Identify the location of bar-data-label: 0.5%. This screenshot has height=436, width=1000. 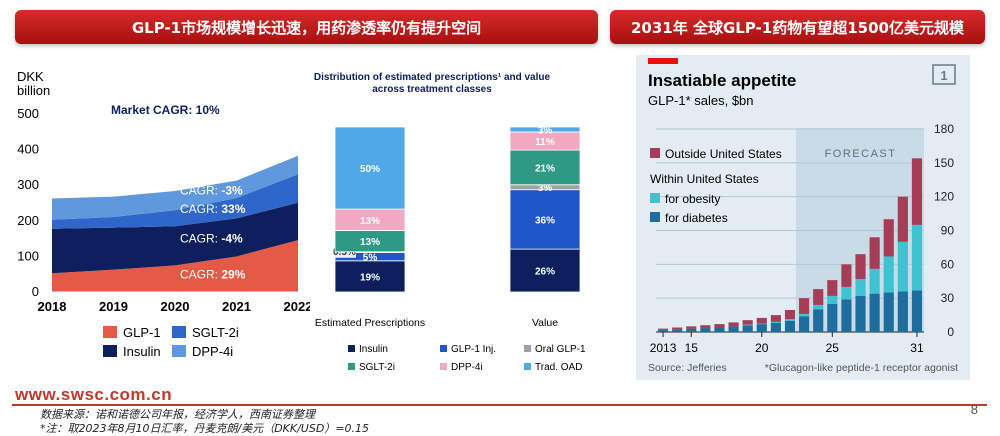
(344, 252).